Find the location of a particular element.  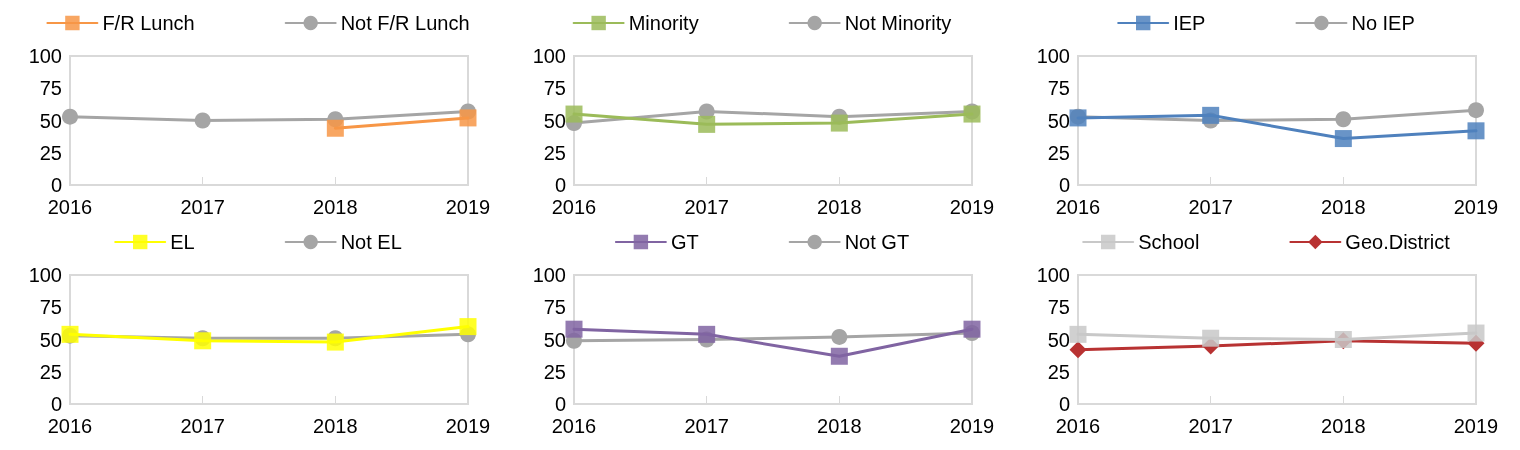

legend-label: Not EL is located at coordinates (371, 242).